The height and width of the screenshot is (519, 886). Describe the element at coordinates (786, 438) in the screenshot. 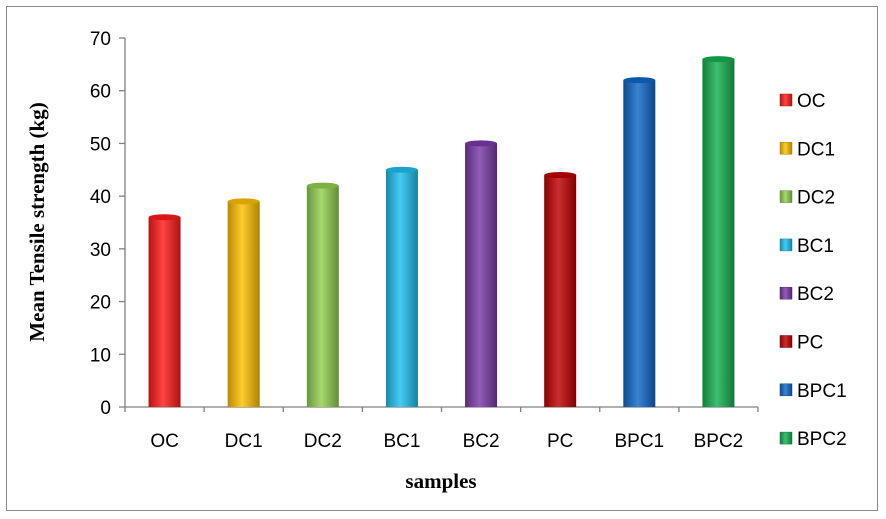

I see `legend-swatch-bpc2` at that location.